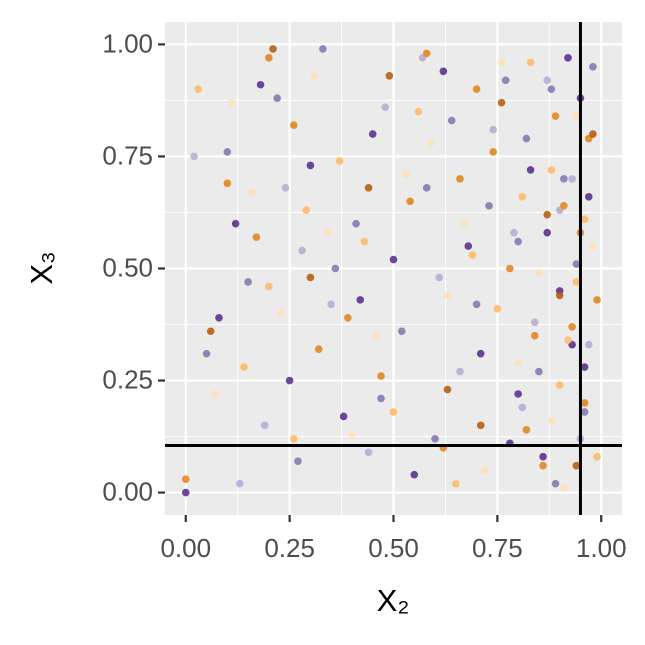  I want to click on x-tick-label: 0.00, so click(185, 548).